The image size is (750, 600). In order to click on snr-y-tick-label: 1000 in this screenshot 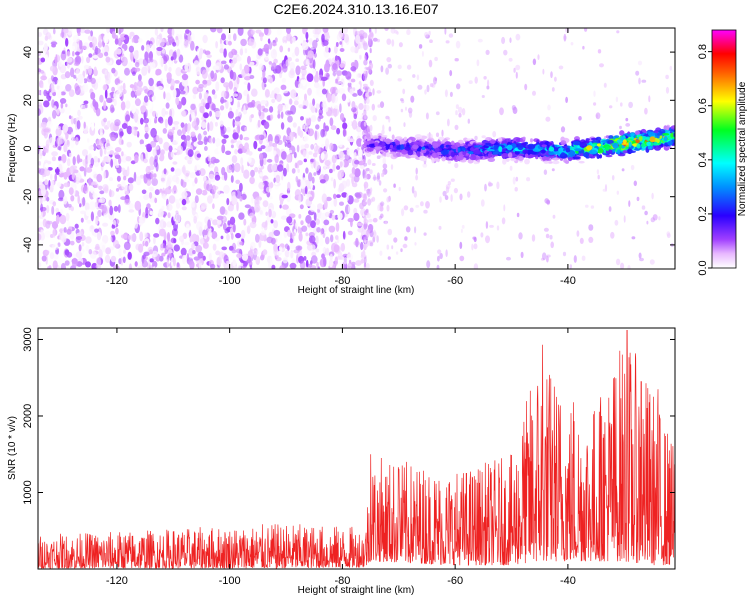, I will do `click(28, 492)`.